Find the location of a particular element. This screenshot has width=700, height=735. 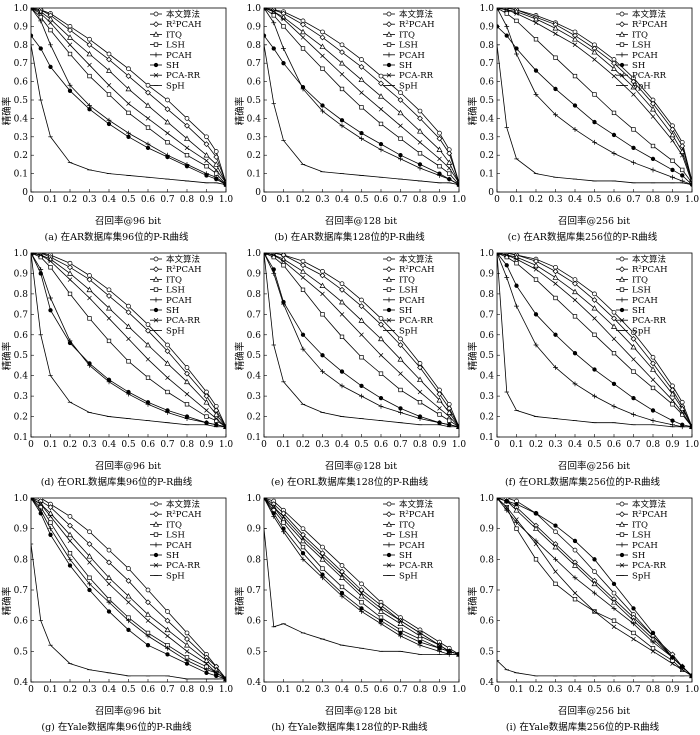

y-tick-label: 0.7 is located at coordinates (21, 315).